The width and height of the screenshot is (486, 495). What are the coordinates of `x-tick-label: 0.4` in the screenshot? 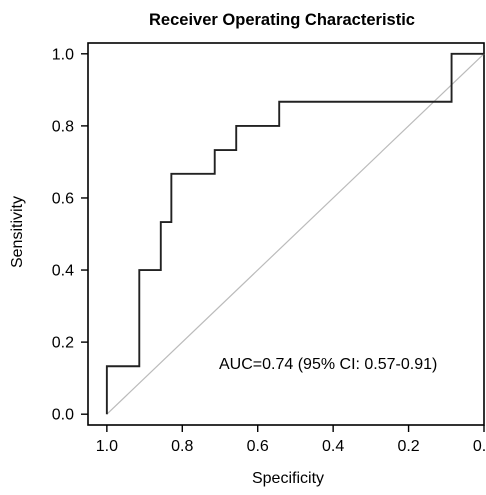 It's located at (333, 446).